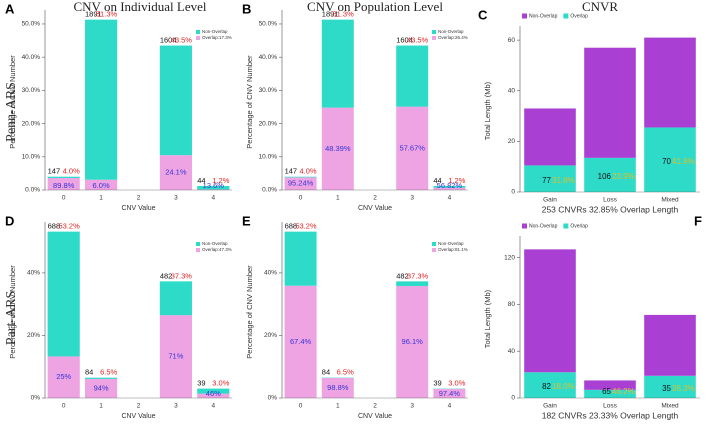 This screenshot has width=708, height=424. I want to click on count-label: 65, so click(606, 391).